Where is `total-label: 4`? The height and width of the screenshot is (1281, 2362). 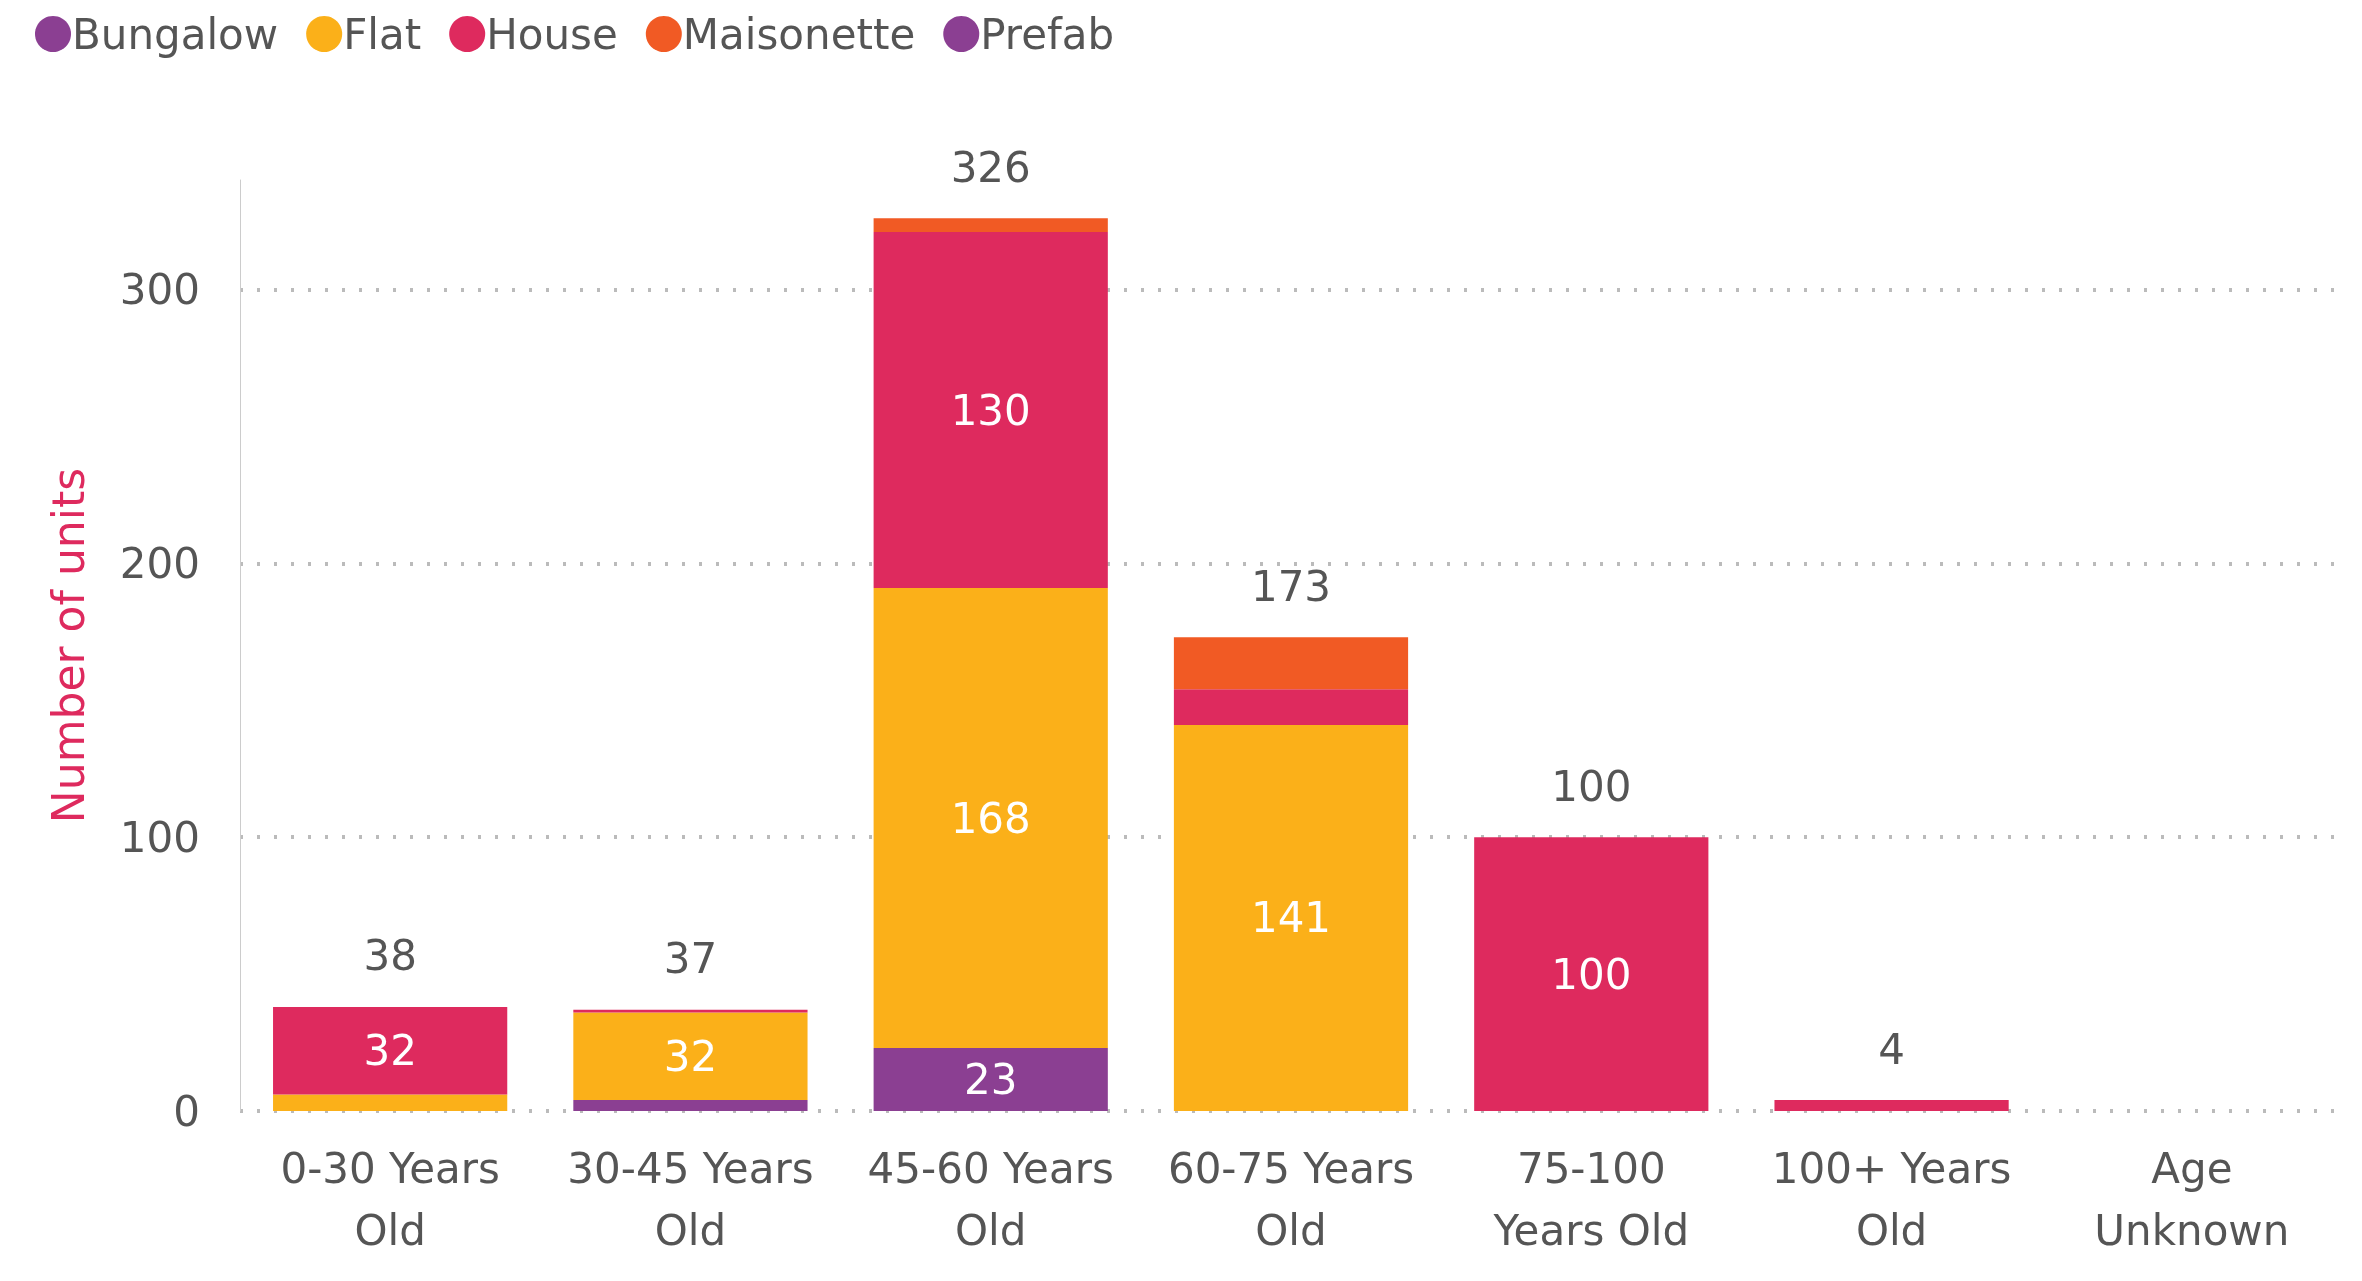
total-label: 4 is located at coordinates (1891, 1049).